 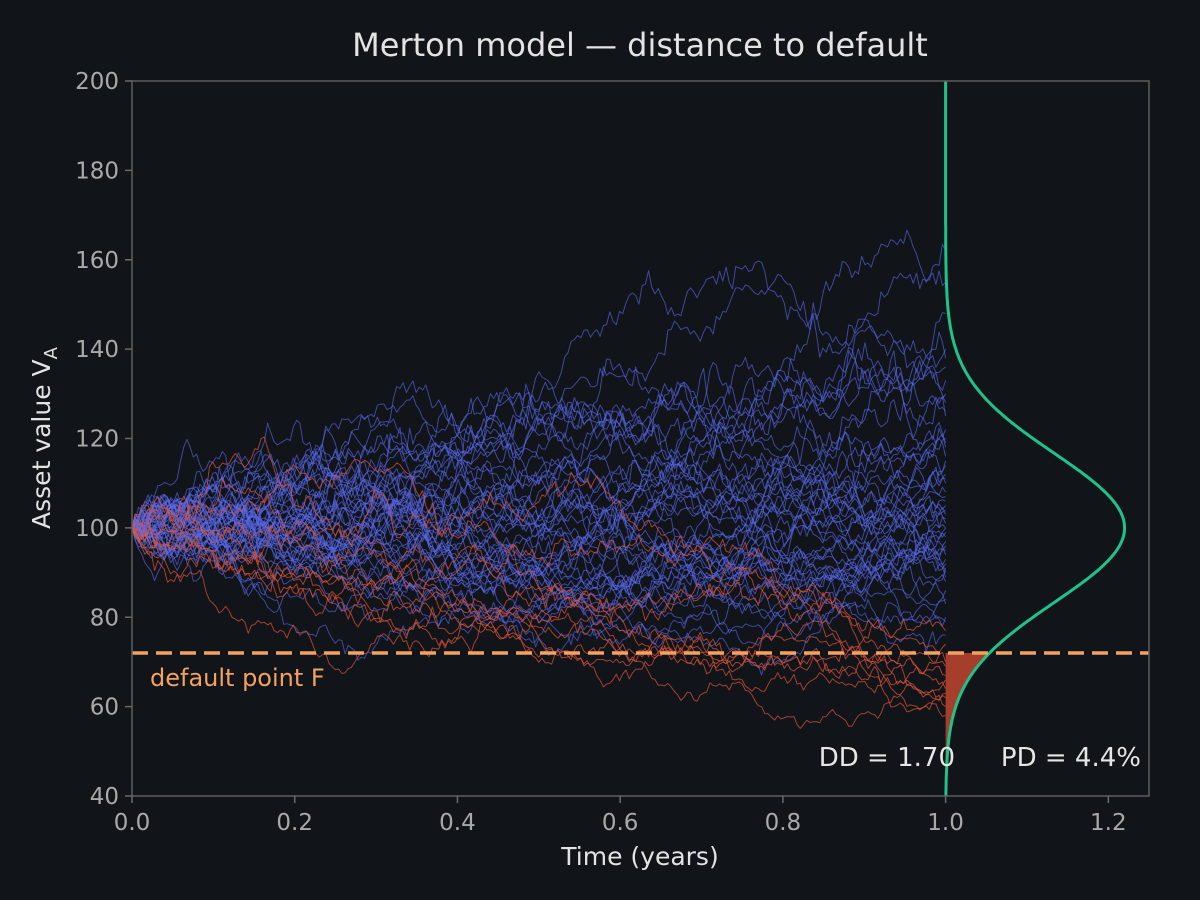 I want to click on y-tick-label: 100, so click(x=97, y=529).